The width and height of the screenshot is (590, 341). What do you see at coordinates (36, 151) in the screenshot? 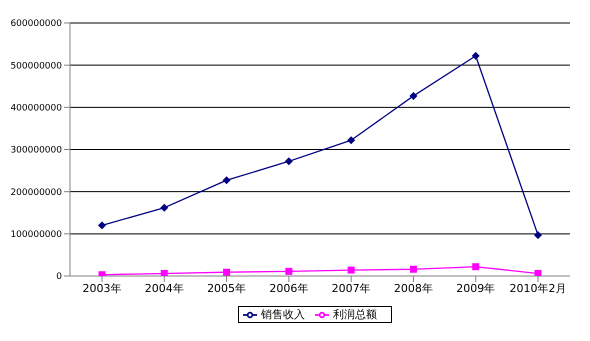
I see `y-tick-label: 300000000` at bounding box center [36, 151].